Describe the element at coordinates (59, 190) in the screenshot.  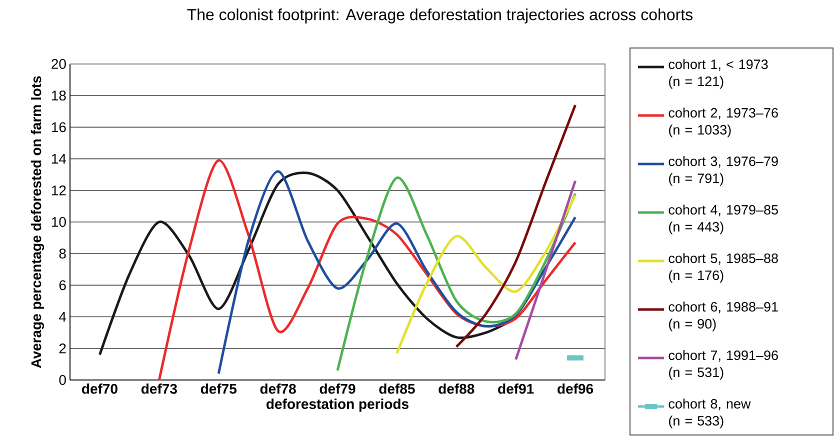
I see `y-tick-label: 12` at that location.